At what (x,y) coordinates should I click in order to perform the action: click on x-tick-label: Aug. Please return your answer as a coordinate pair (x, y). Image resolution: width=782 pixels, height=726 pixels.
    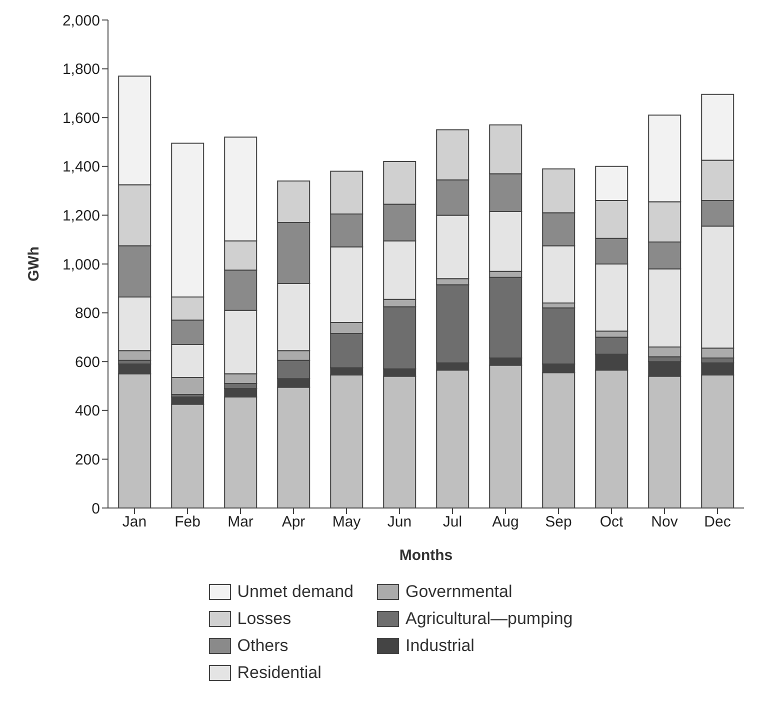
    Looking at the image, I should click on (505, 522).